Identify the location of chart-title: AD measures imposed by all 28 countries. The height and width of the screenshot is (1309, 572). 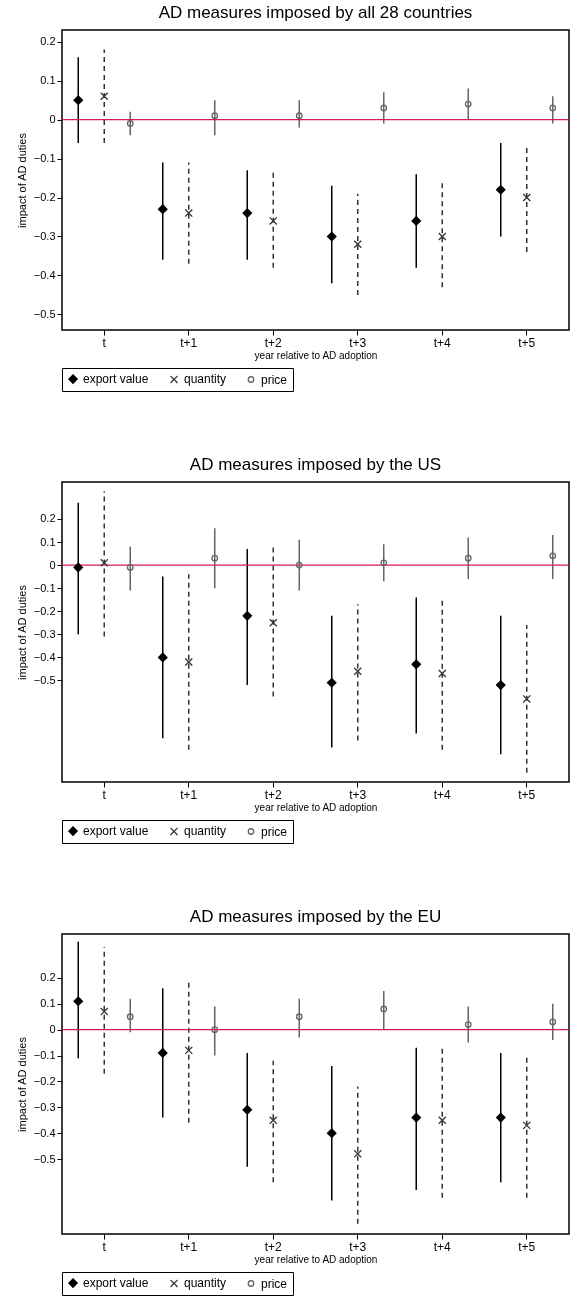
(315, 12).